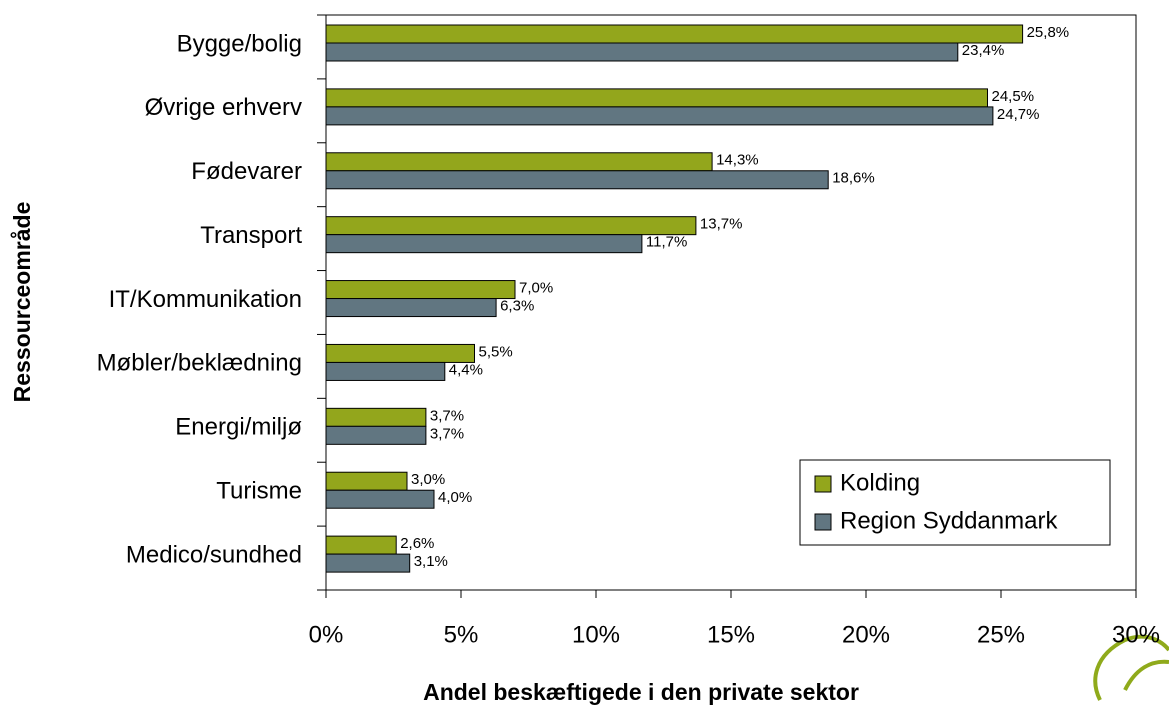 This screenshot has height=711, width=1169. I want to click on y-tick-label: Bygge/bolig, so click(239, 43).